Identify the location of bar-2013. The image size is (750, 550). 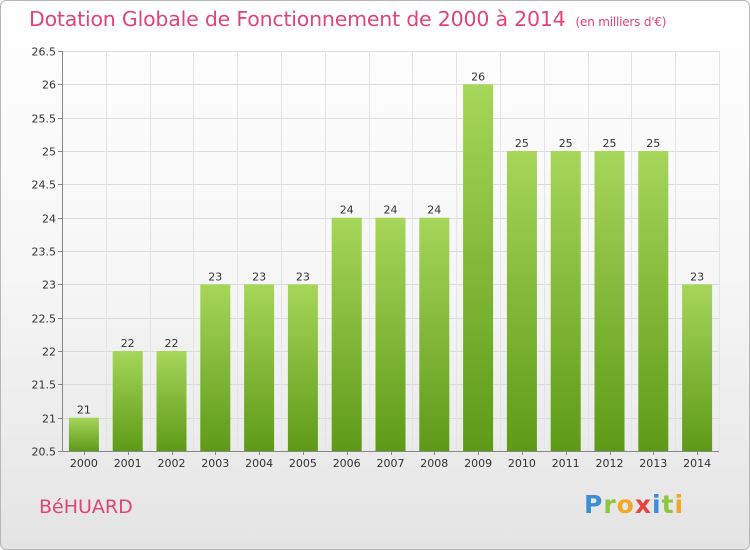
(653, 301).